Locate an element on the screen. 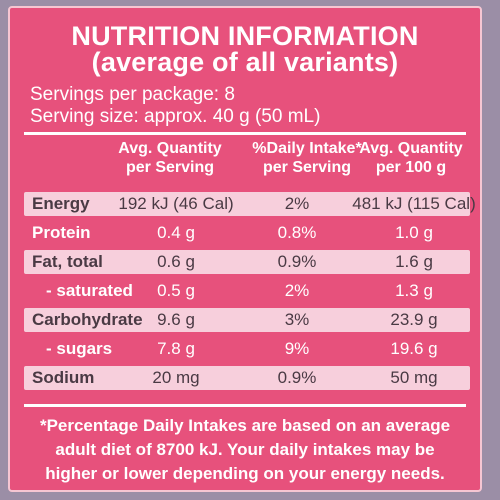 The width and height of the screenshot is (500, 500). row-daily-intake: 0.8% is located at coordinates (297, 232).